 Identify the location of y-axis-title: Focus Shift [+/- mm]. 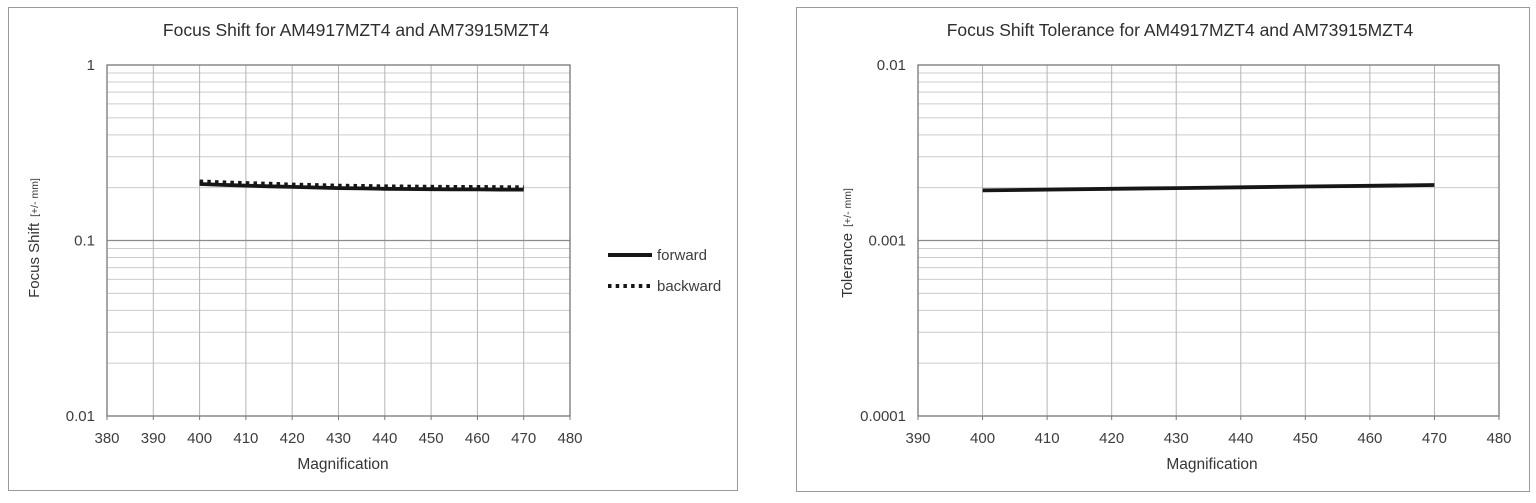
(34, 238).